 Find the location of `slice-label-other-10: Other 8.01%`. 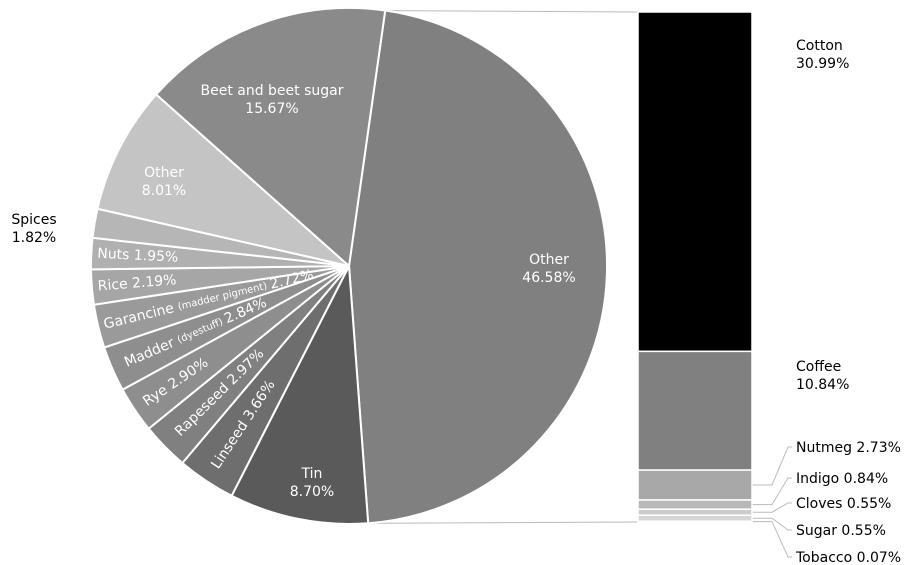

slice-label-other-10: Other 8.01% is located at coordinates (164, 182).